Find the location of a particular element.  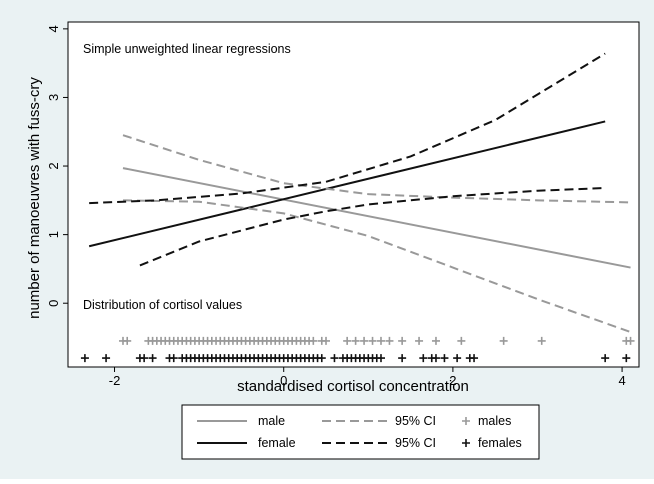

y-tick-label: 4 is located at coordinates (53, 28).